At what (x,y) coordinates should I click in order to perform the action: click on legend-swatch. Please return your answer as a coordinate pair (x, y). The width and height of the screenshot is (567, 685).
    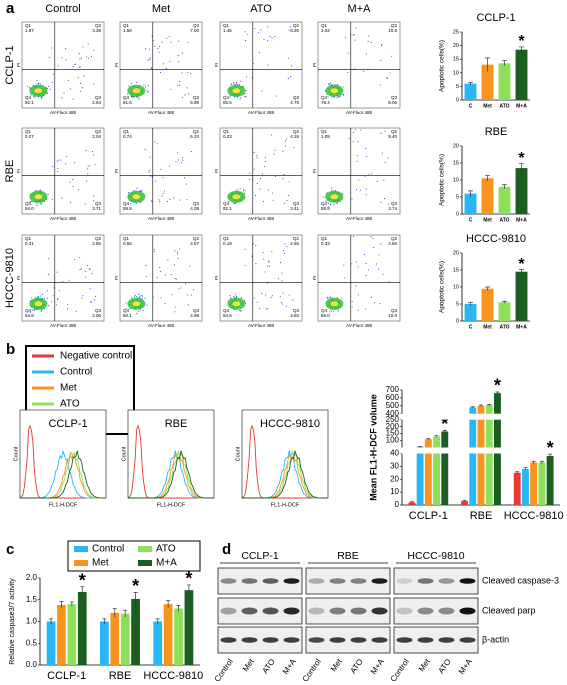
    Looking at the image, I should click on (81, 549).